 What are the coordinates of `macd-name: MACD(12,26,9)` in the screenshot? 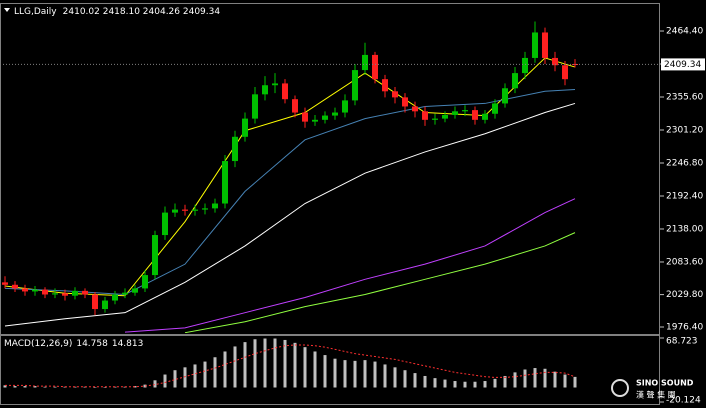 It's located at (38, 344).